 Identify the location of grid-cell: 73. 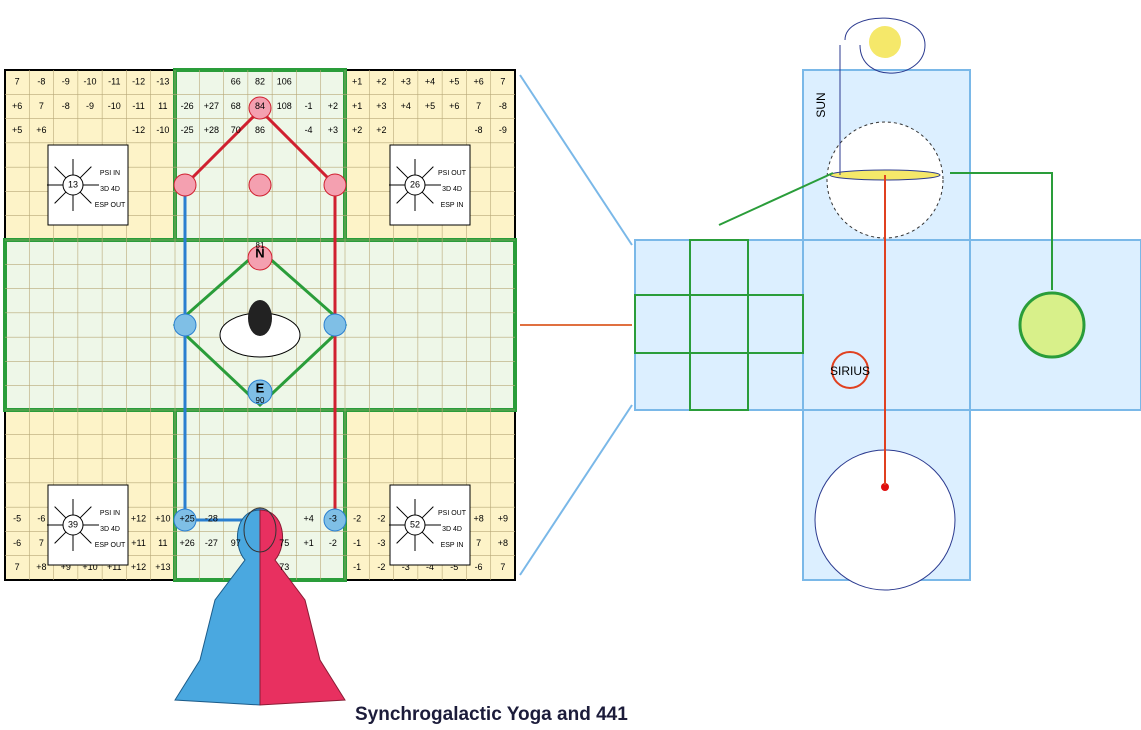
(284, 567).